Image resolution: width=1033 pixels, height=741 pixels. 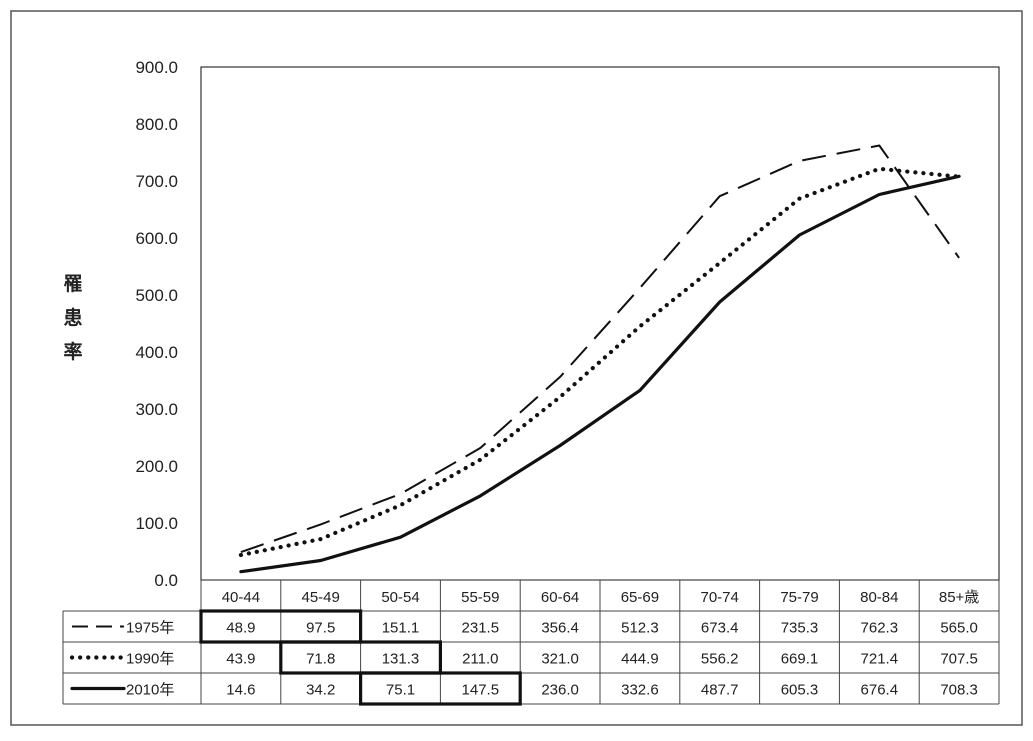 I want to click on x-tick-label: 85+歳, so click(x=959, y=597).